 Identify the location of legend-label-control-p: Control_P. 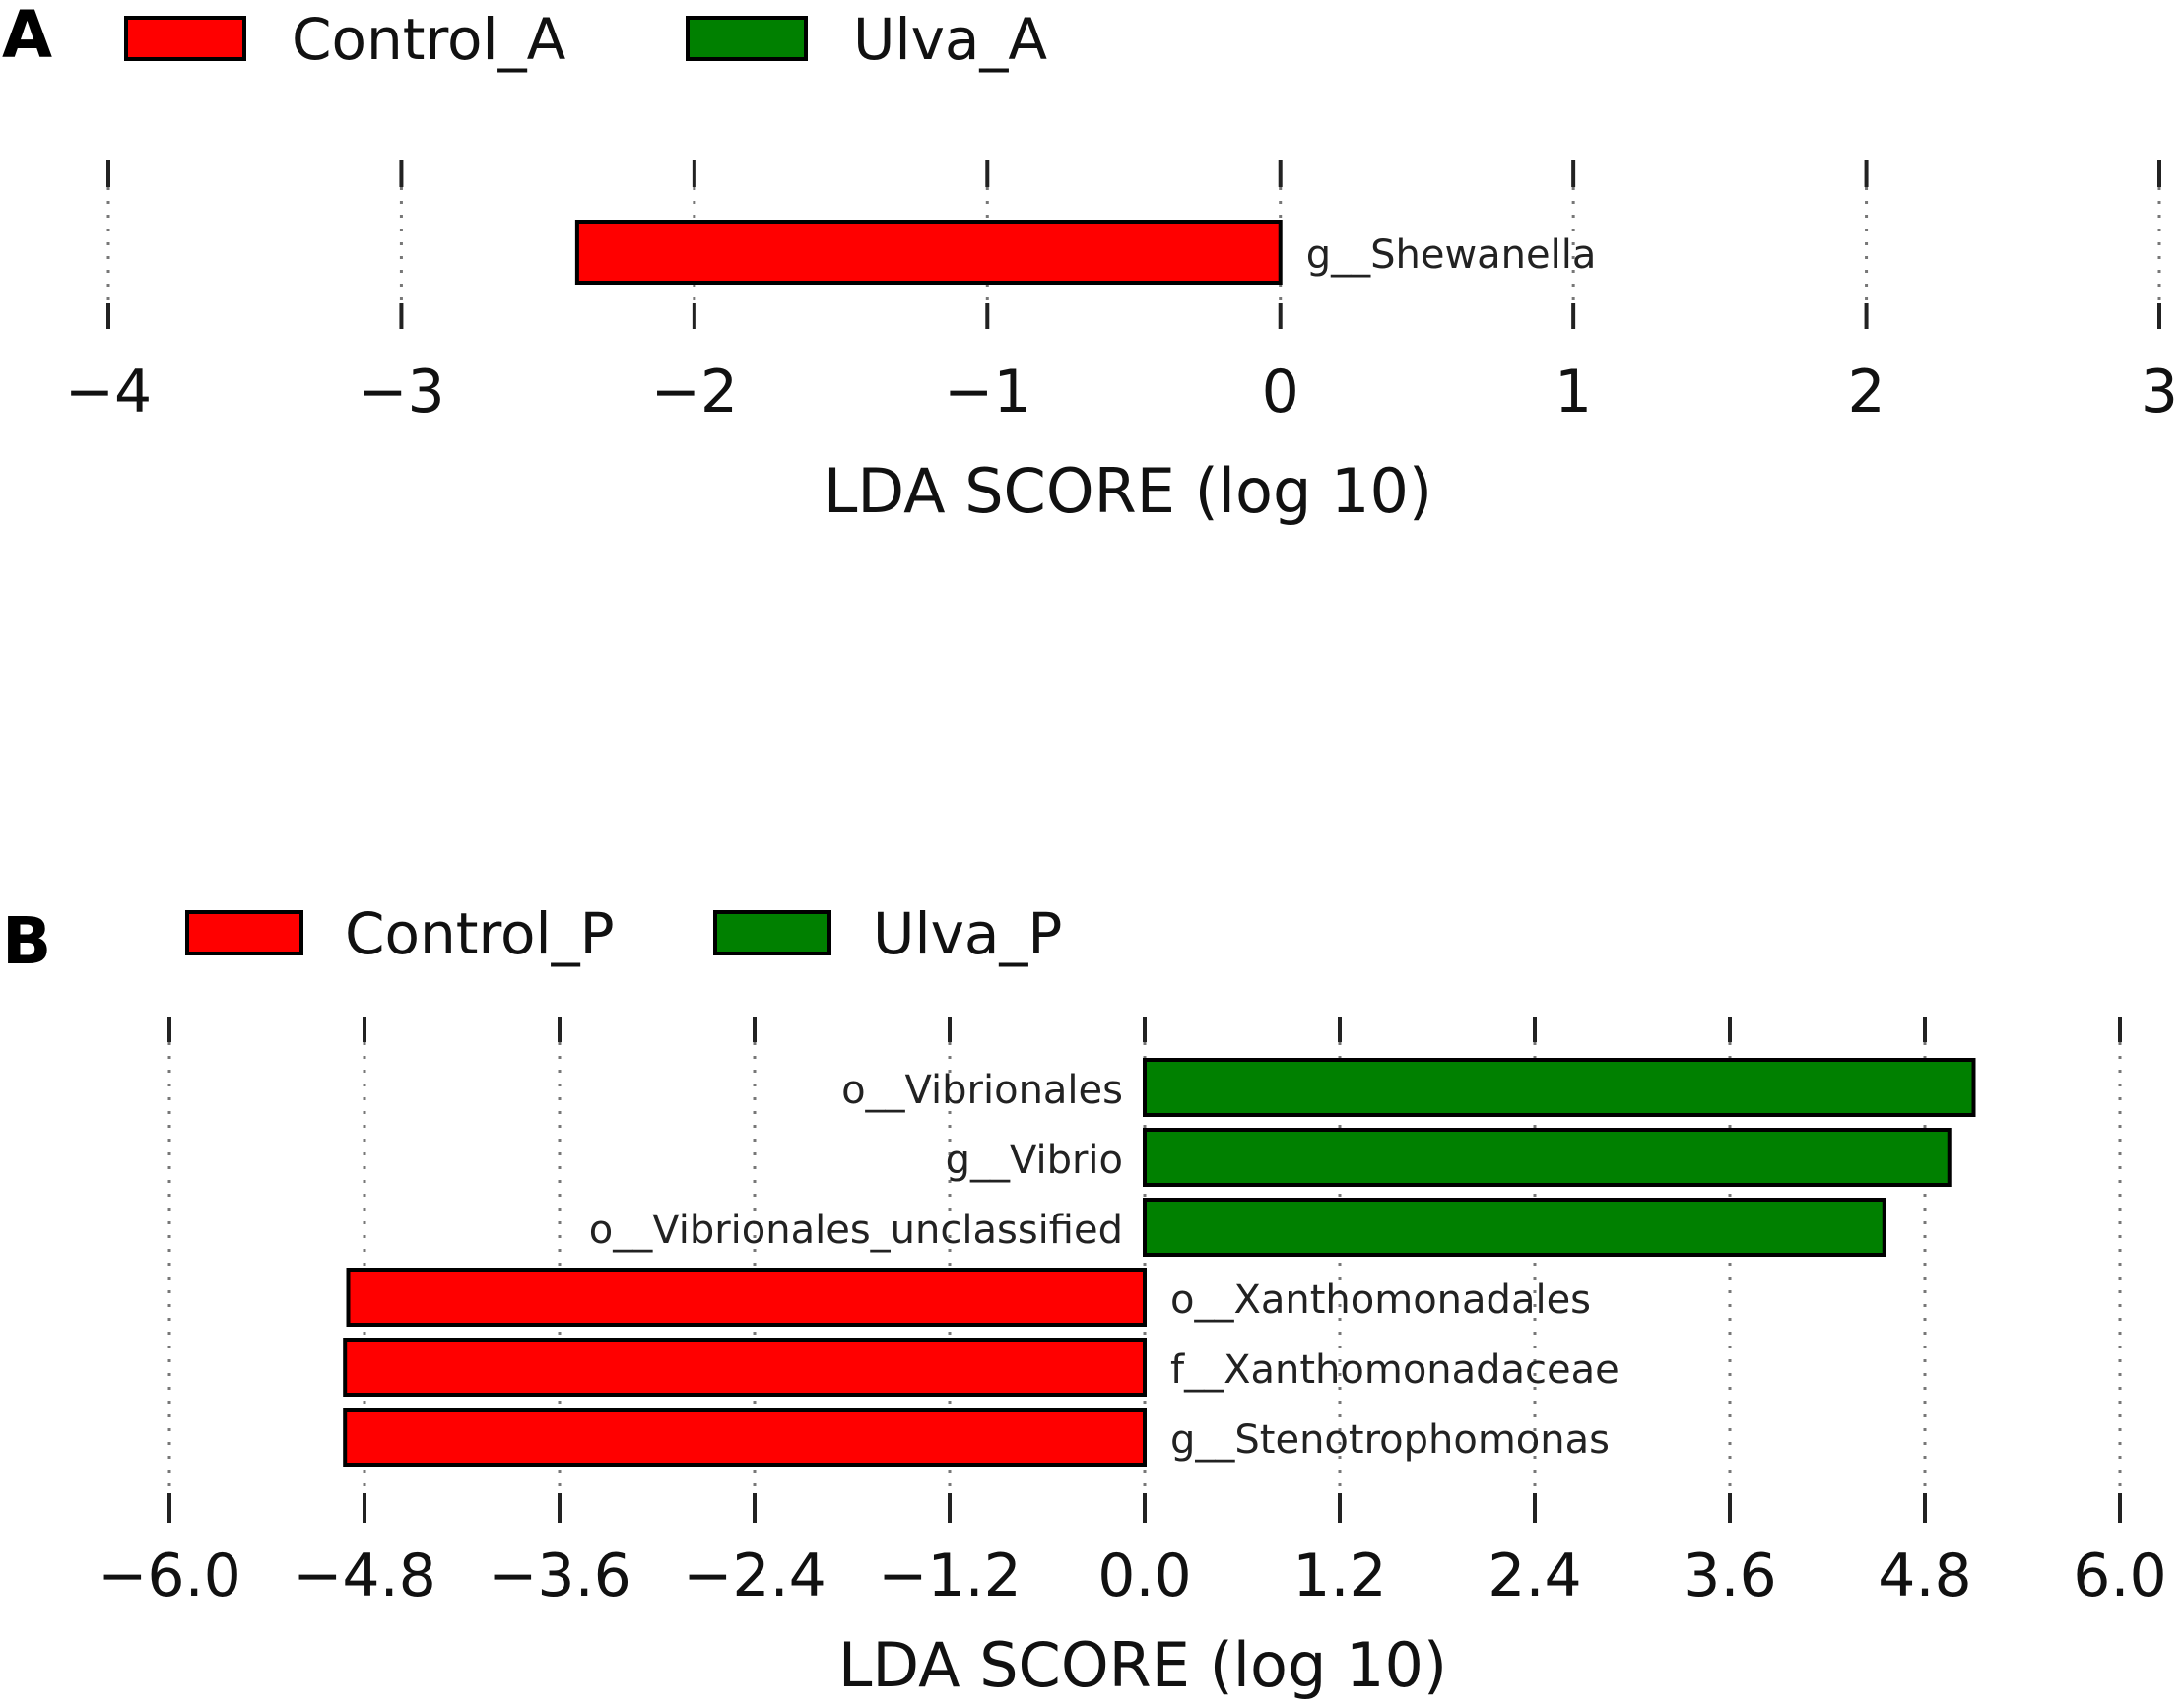
(480, 933).